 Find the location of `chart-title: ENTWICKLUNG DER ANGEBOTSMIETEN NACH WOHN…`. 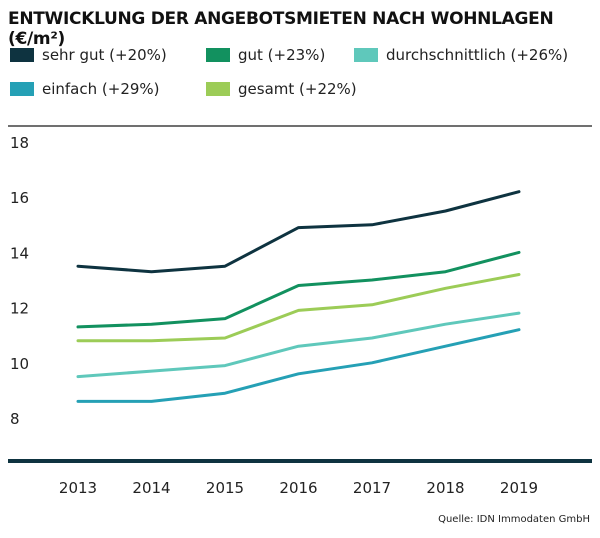

chart-title: ENTWICKLUNG DER ANGEBOTSMIETEN NACH WOHN… is located at coordinates (281, 29).